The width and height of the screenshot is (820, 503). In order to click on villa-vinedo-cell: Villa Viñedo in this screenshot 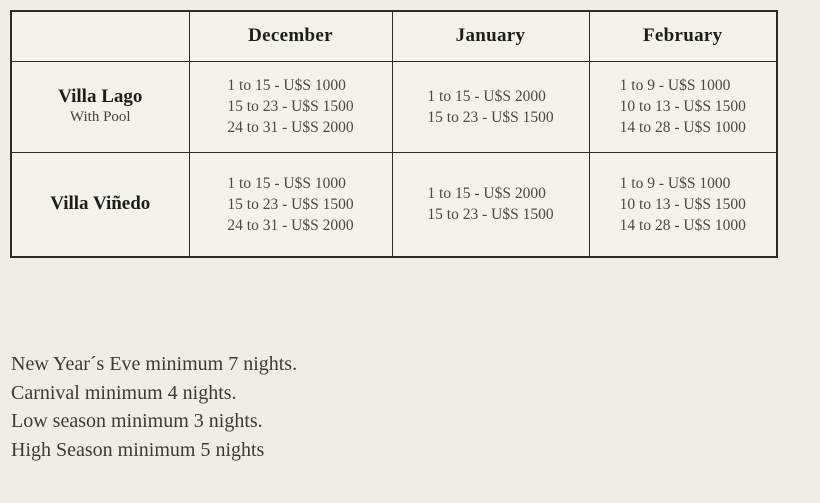, I will do `click(100, 204)`.